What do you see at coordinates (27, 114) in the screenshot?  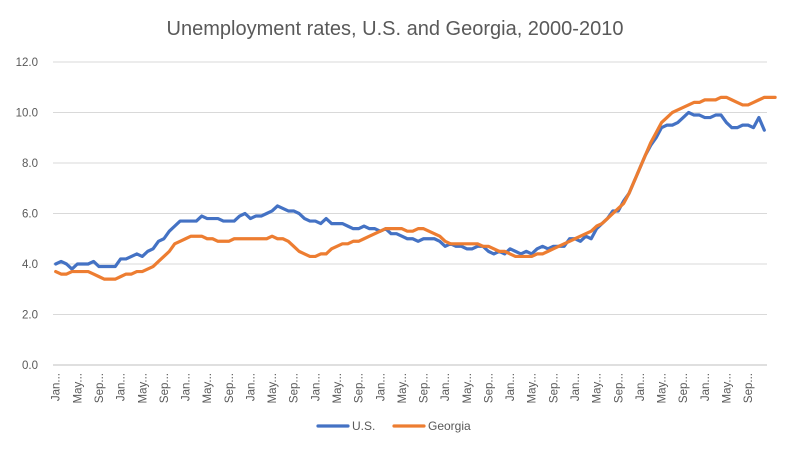 I see `y-tick-label: 10.0` at bounding box center [27, 114].